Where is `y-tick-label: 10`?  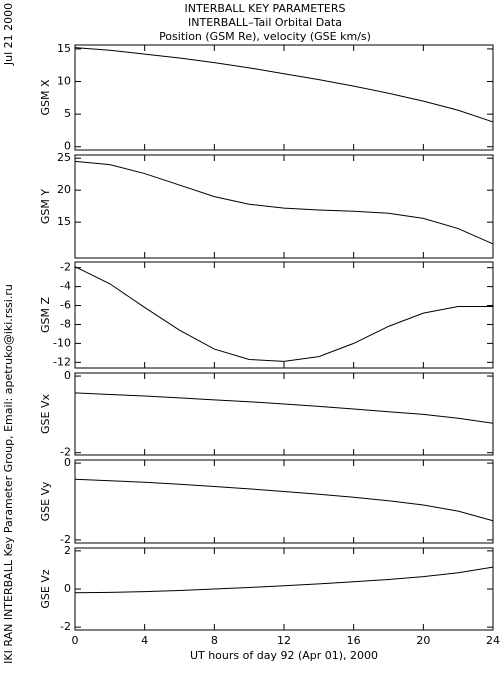 y-tick-label: 10 is located at coordinates (64, 81).